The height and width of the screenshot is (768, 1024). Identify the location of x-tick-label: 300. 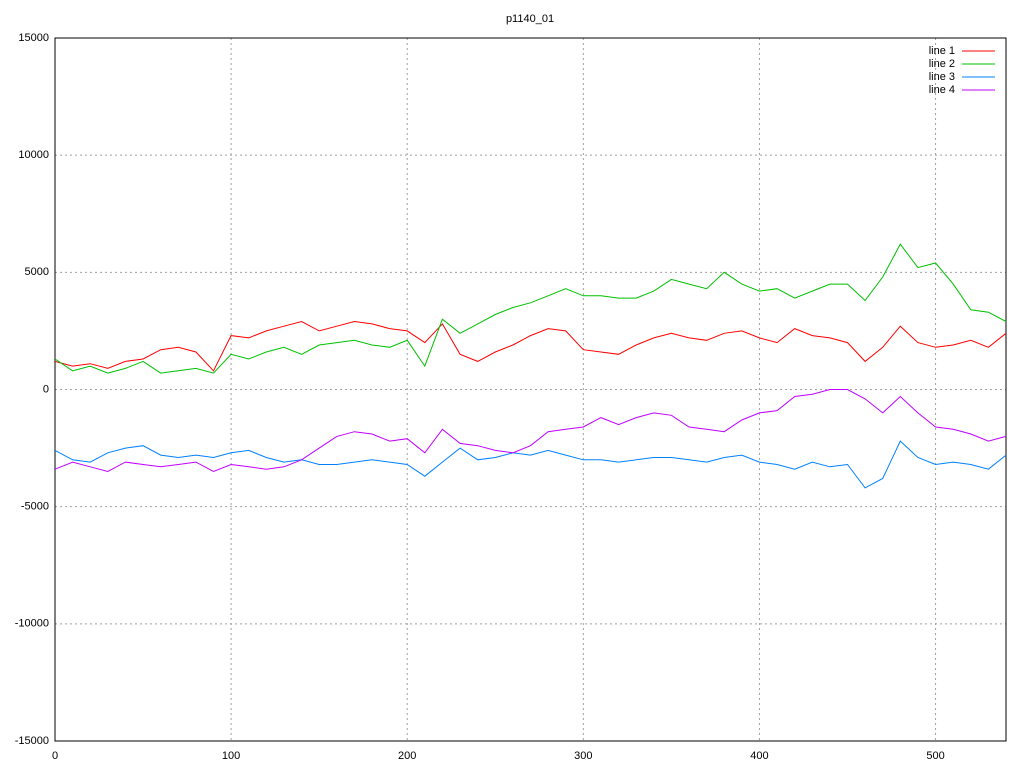
(583, 756).